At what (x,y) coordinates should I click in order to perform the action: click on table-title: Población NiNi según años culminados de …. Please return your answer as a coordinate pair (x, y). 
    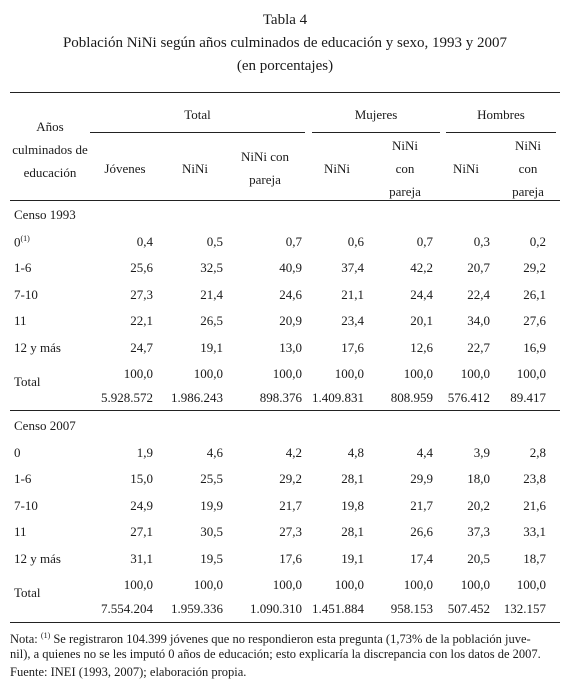
    Looking at the image, I should click on (285, 43).